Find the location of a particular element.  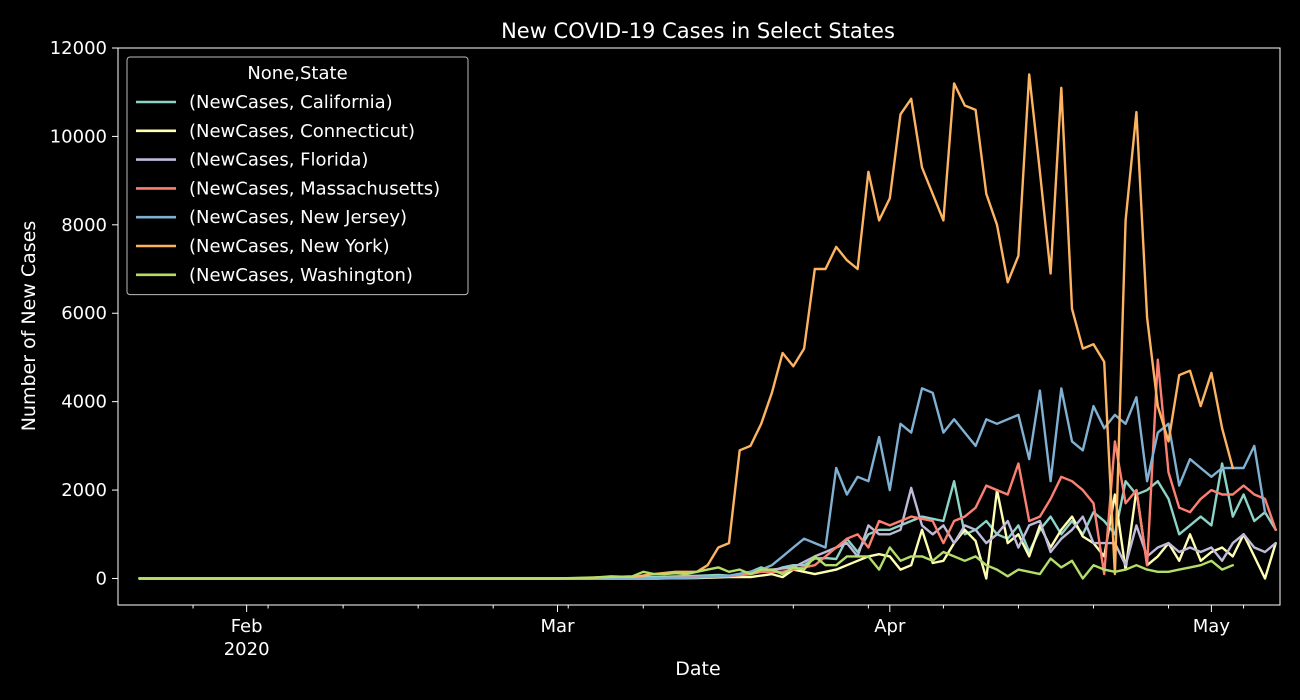

y-tick-label: 2000 is located at coordinates (84, 490).